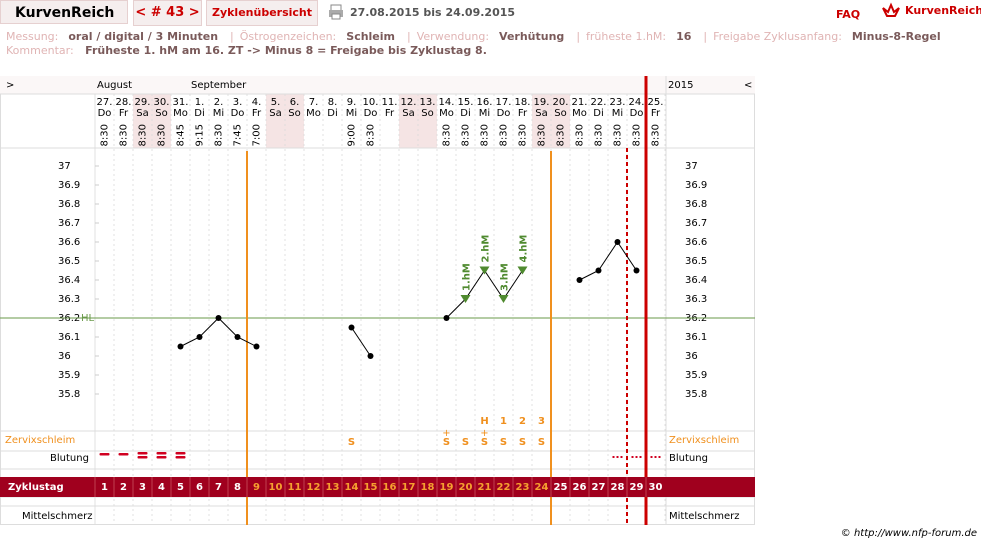  I want to click on cycle-day: 19, so click(447, 487).